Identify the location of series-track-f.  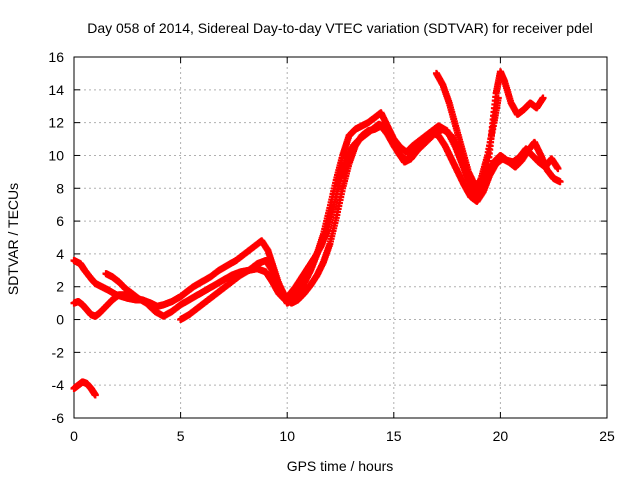
(84, 388).